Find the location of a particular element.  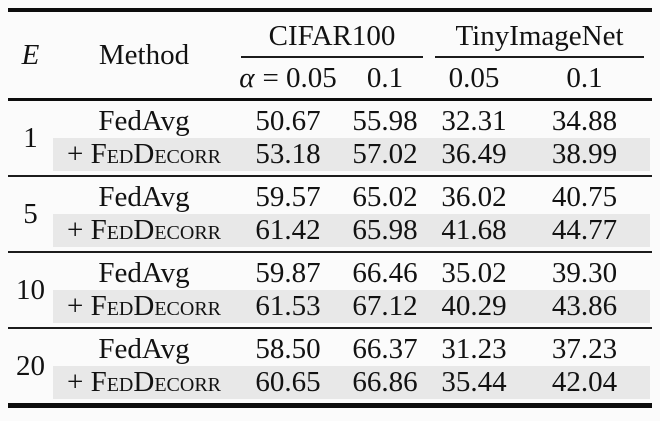

value-cell: 60.65 is located at coordinates (288, 382).